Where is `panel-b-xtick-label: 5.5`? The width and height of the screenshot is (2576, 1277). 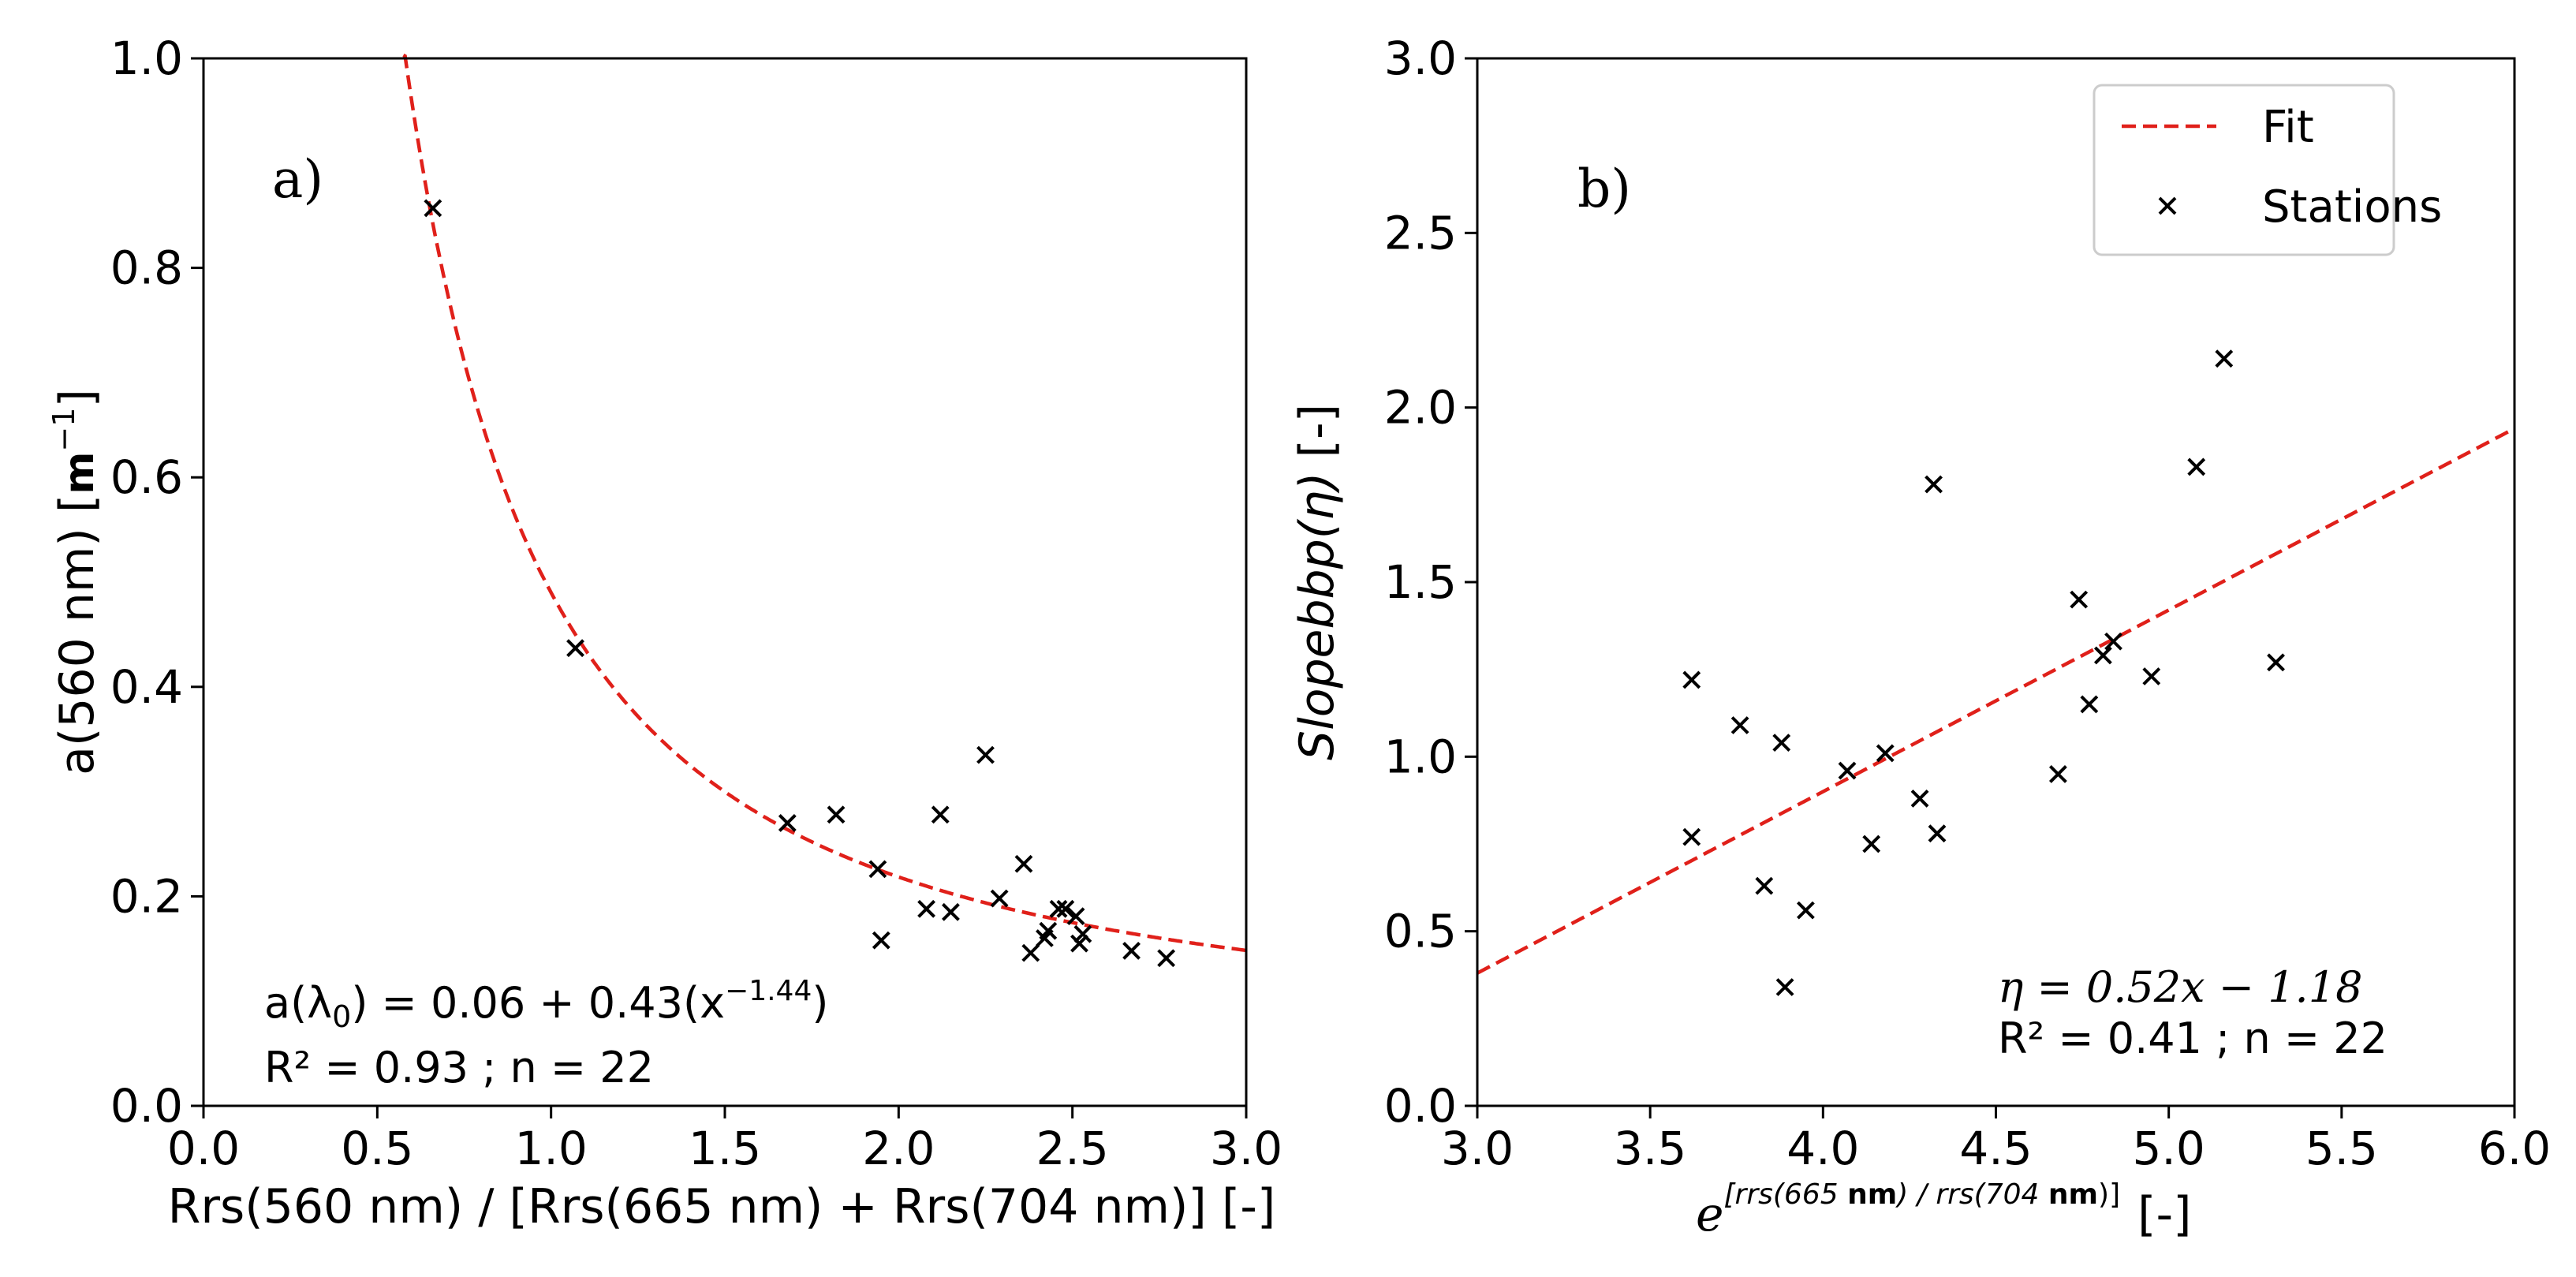 panel-b-xtick-label: 5.5 is located at coordinates (2341, 1149).